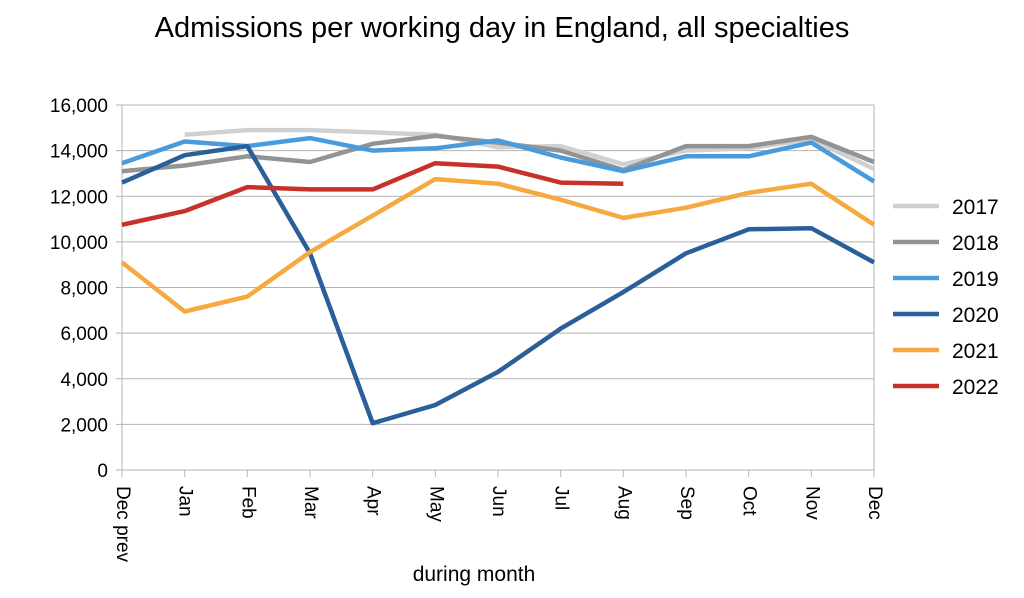 This screenshot has height=598, width=1024. What do you see at coordinates (975, 387) in the screenshot?
I see `legend-label-2022: 2022` at bounding box center [975, 387].